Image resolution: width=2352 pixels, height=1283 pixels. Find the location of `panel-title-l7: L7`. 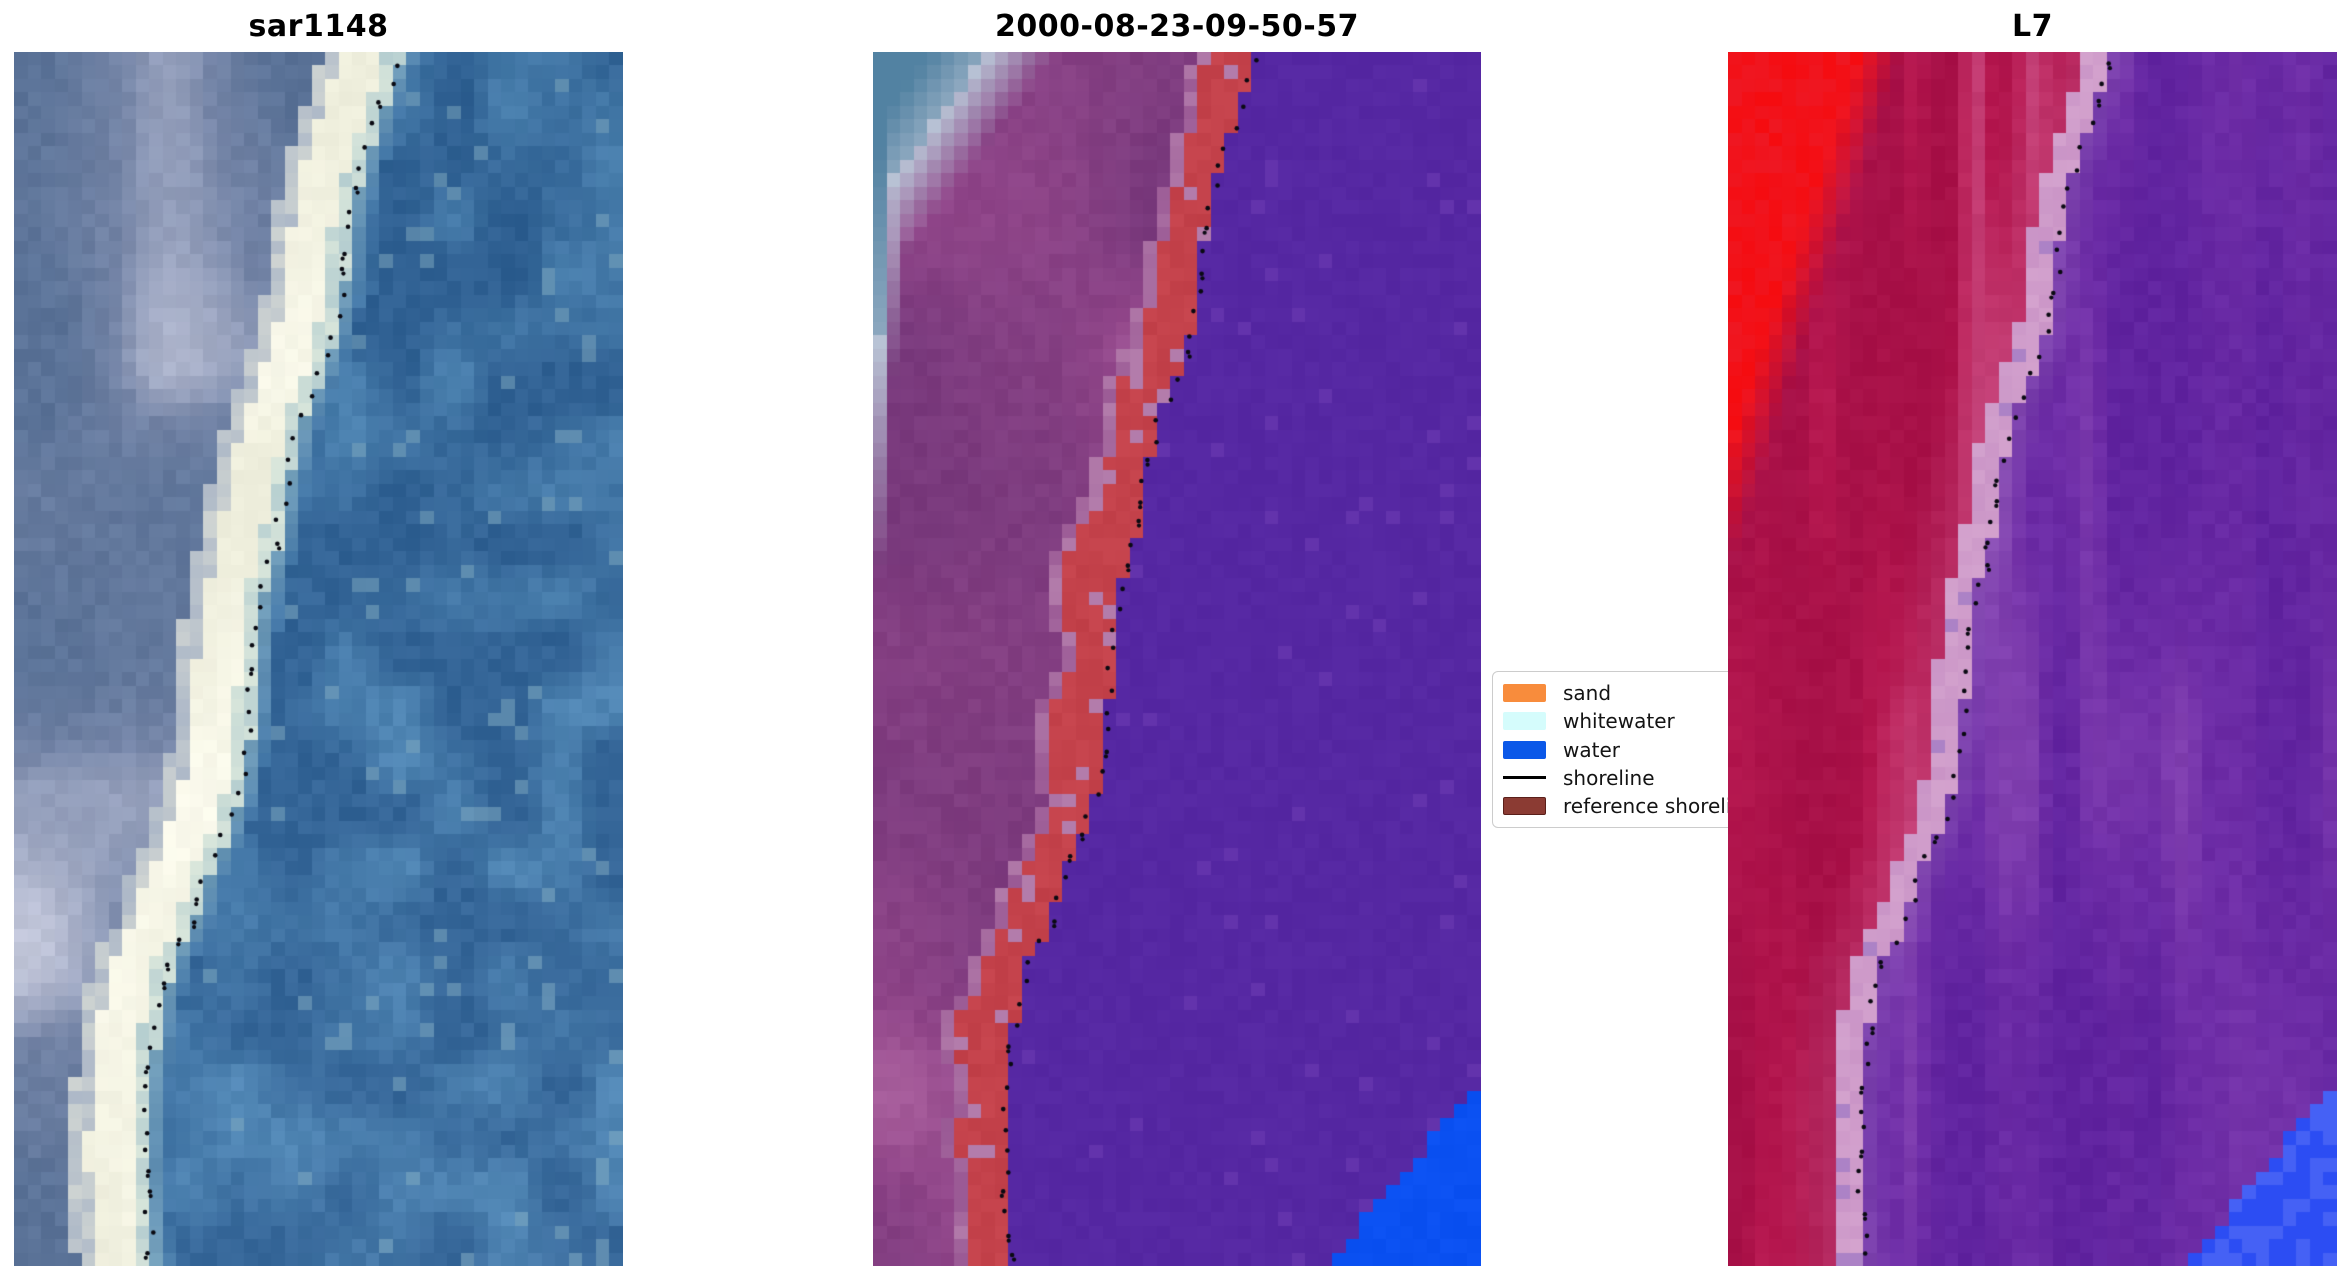

panel-title-l7: L7 is located at coordinates (2032, 26).